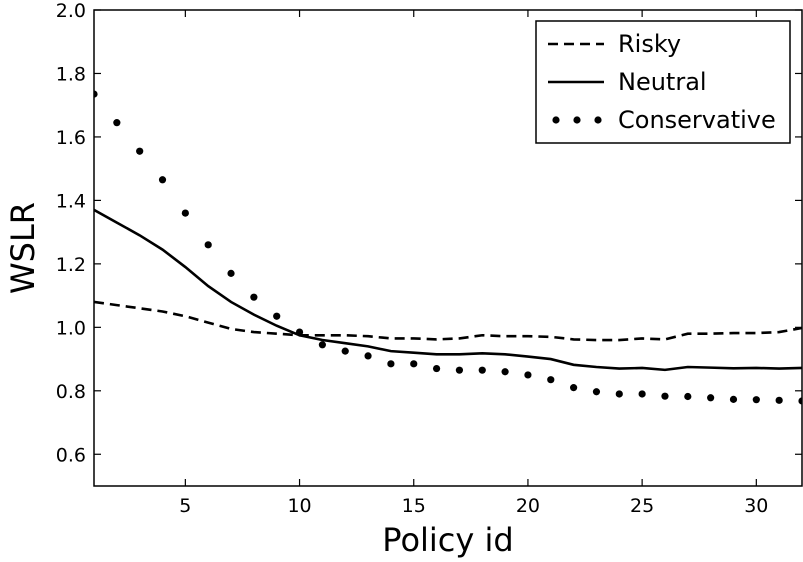  What do you see at coordinates (299, 506) in the screenshot?
I see `x-tick-label: 10` at bounding box center [299, 506].